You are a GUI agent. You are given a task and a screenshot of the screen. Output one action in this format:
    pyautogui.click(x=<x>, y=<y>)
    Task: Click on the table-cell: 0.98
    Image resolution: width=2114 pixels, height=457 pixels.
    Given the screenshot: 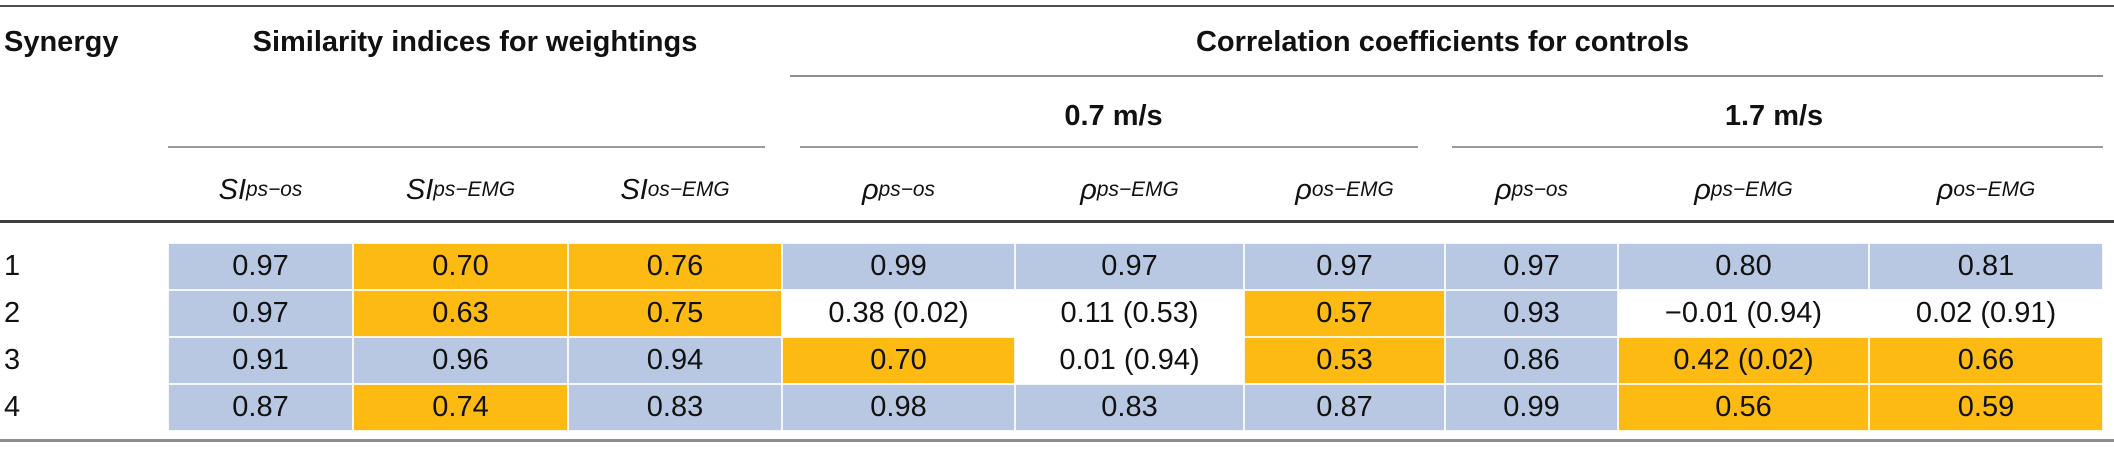 What is the action you would take?
    pyautogui.click(x=898, y=407)
    